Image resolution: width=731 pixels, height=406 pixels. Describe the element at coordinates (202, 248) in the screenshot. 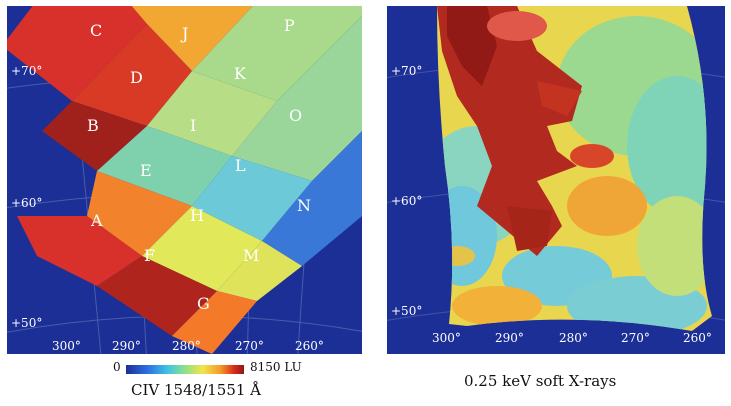

I see `tile-h` at that location.